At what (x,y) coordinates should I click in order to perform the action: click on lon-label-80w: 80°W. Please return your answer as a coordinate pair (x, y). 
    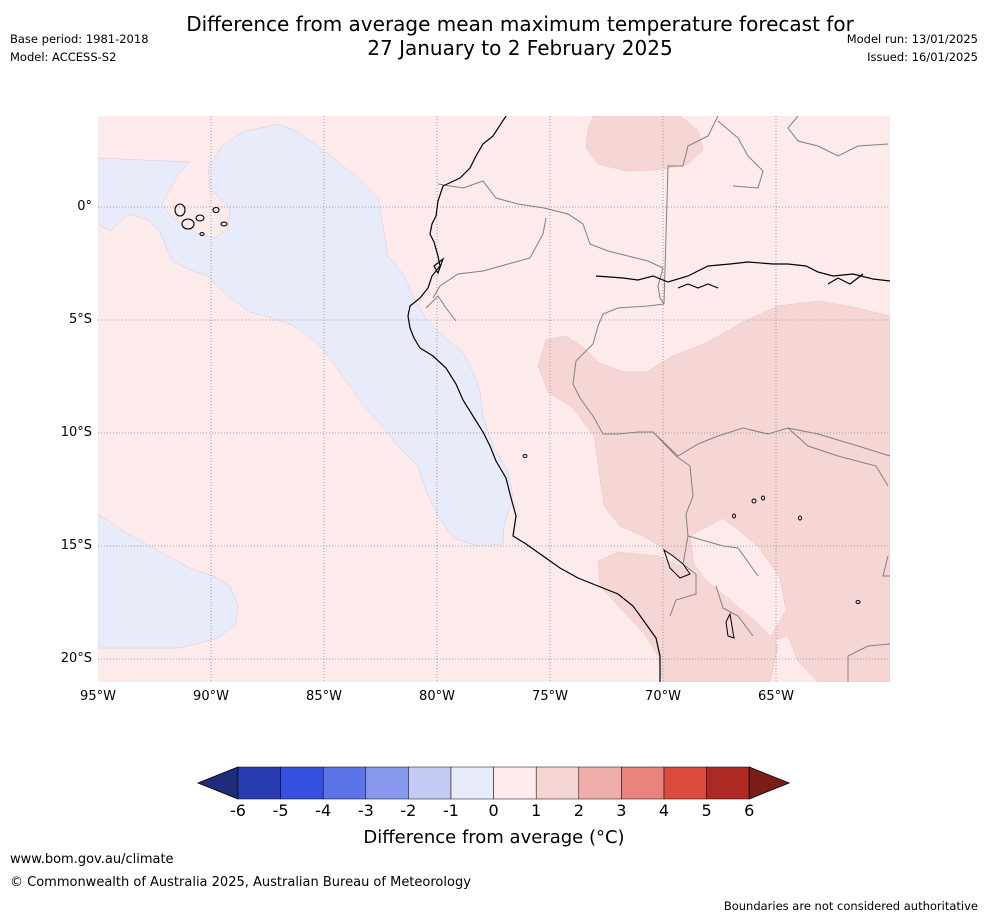
    Looking at the image, I should click on (437, 696).